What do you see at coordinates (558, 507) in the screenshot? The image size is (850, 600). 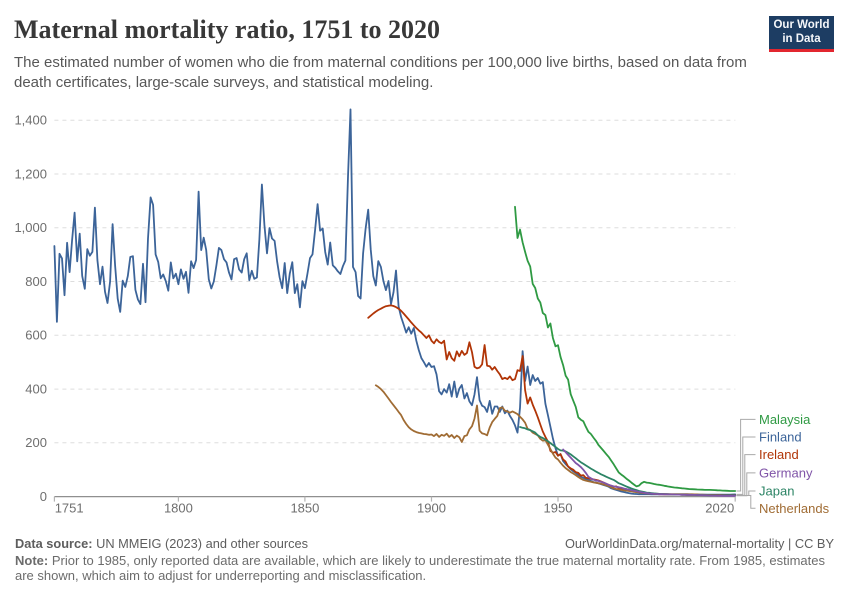 I see `svg-text: 1950` at bounding box center [558, 507].